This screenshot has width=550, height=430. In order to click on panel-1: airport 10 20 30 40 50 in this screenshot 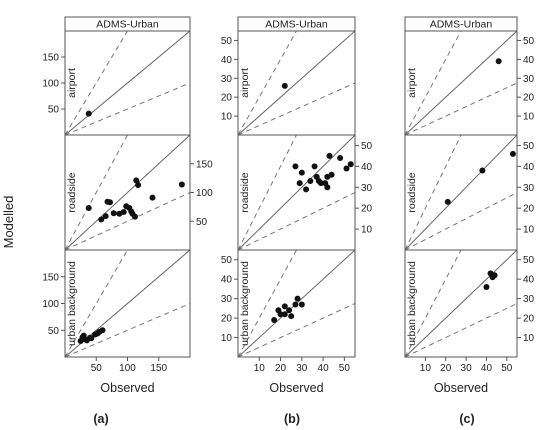, I will do `click(469, 83)`.